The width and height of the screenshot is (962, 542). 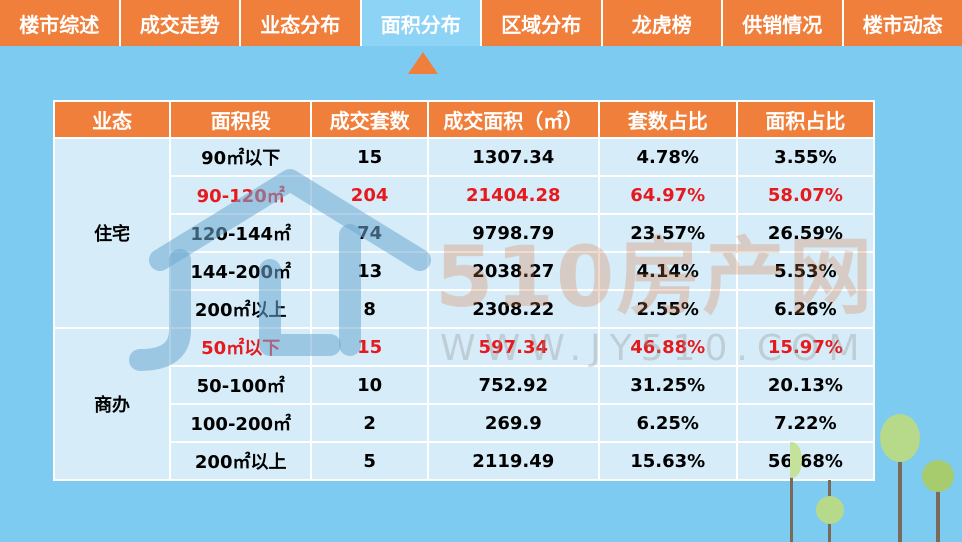 I want to click on area-cell: 9798.79, so click(x=513, y=233).